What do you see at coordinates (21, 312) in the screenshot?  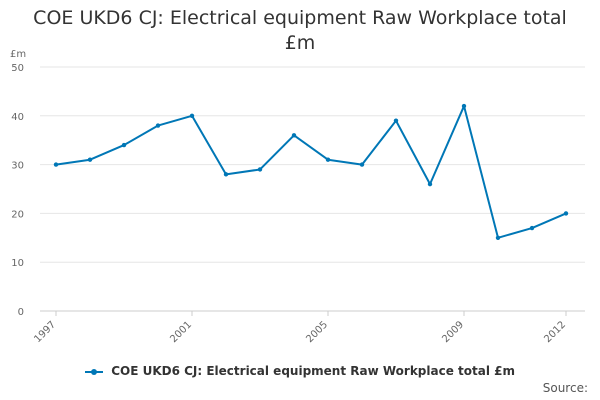 I see `y-tick-label: 0` at bounding box center [21, 312].